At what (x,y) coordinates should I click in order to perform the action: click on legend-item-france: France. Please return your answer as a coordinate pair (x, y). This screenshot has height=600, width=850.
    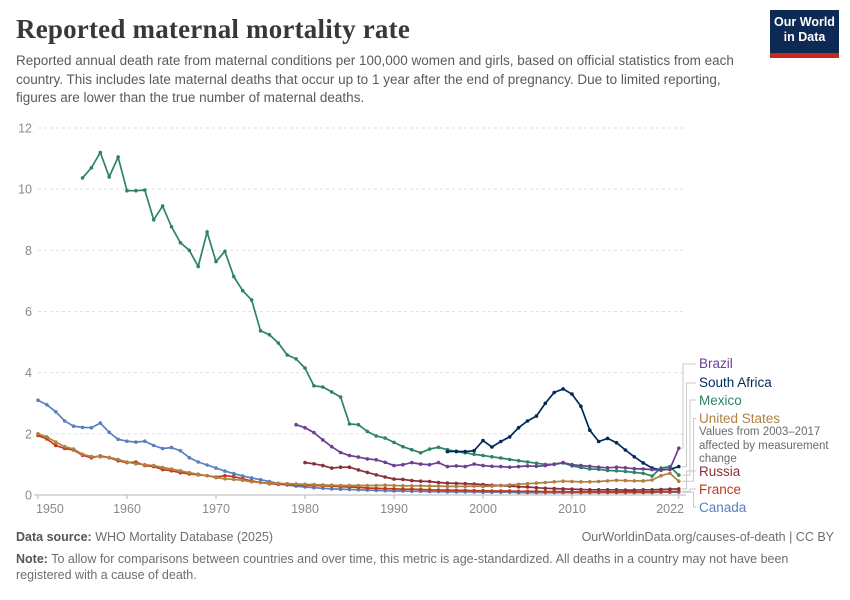
    Looking at the image, I should click on (720, 489).